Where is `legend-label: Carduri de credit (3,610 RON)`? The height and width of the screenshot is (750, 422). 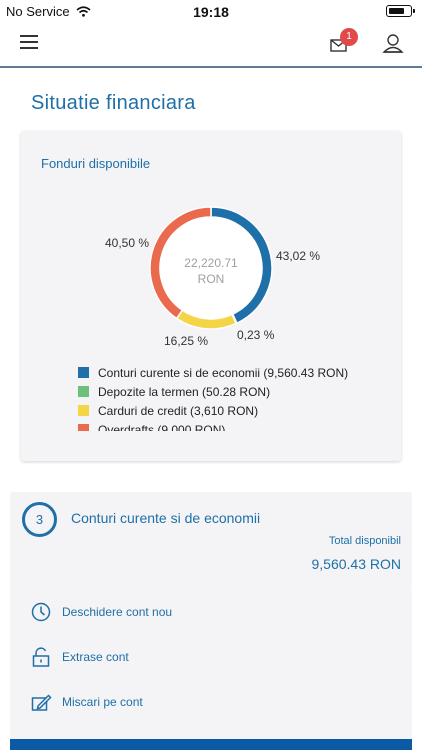 legend-label: Carduri de credit (3,610 RON) is located at coordinates (178, 410).